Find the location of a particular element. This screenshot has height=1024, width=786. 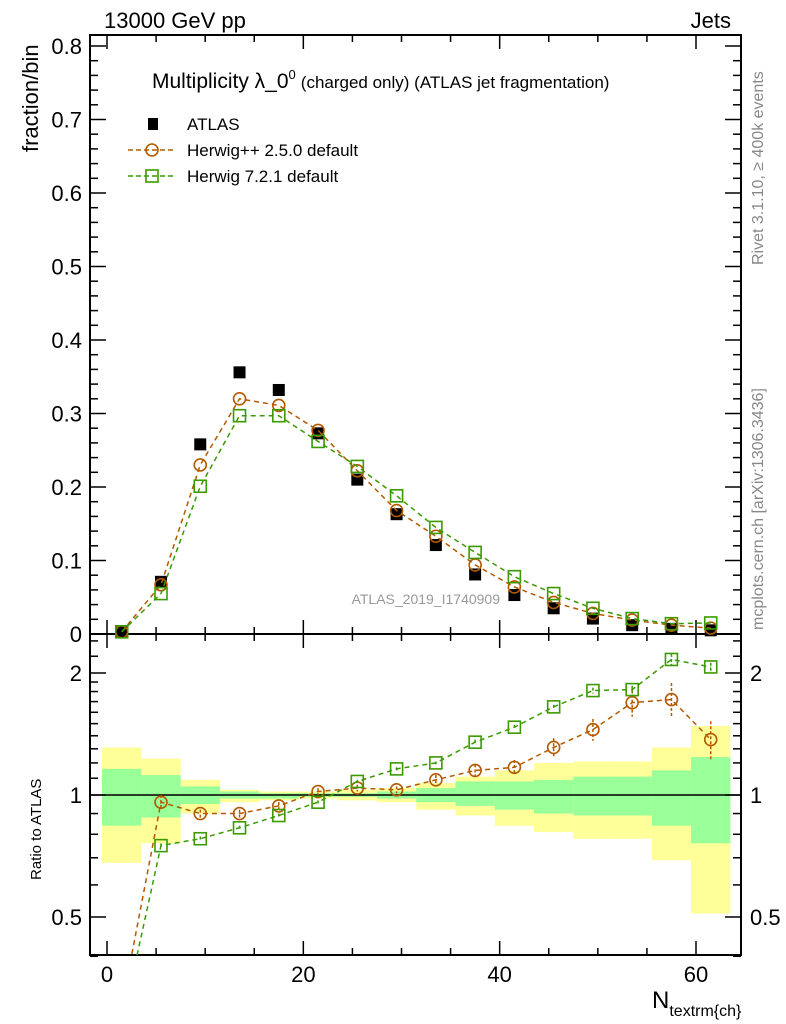

ratio-y-tick-label: 0.5 is located at coordinates (66, 917).